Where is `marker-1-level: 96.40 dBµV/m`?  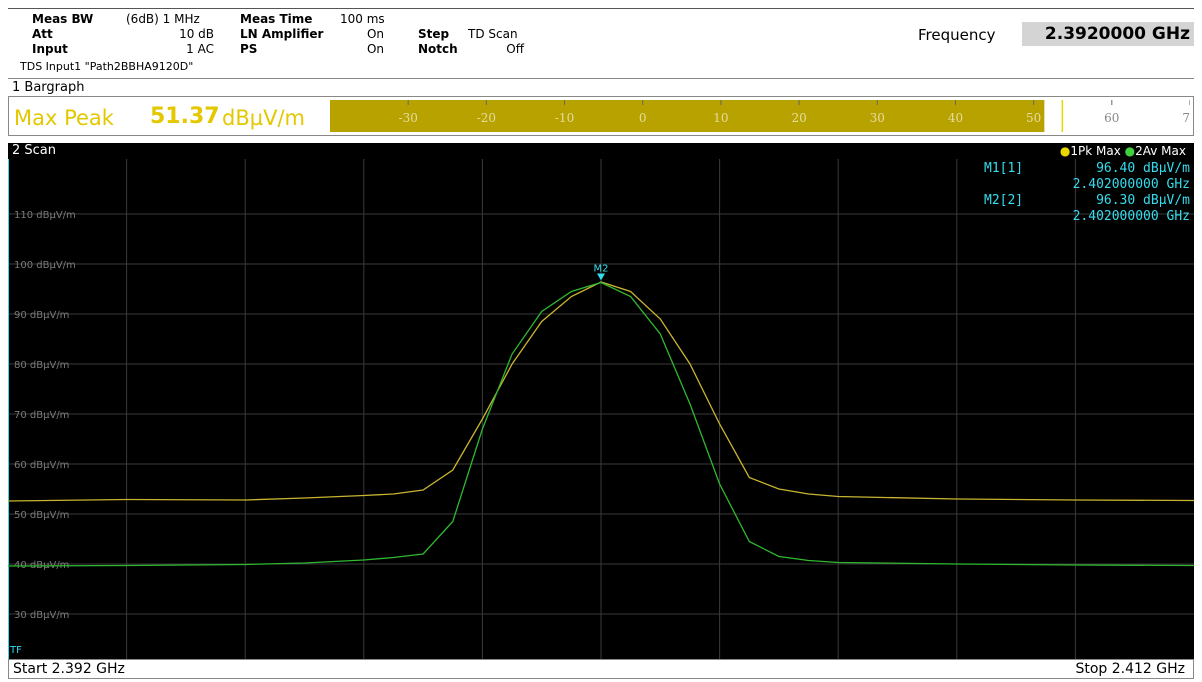 marker-1-level: 96.40 dBµV/m is located at coordinates (1143, 168).